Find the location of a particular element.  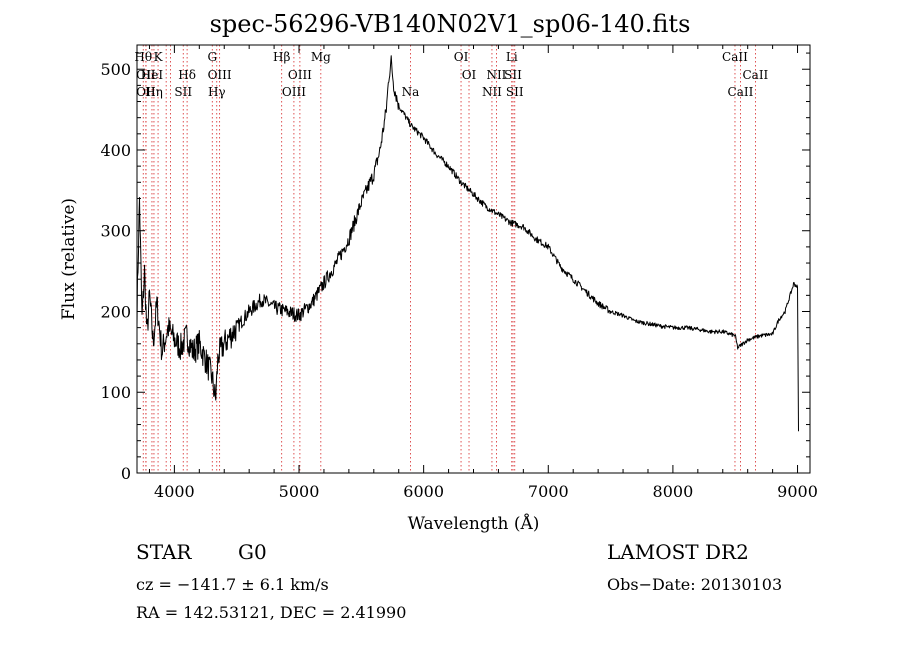

line-label: Hθ is located at coordinates (143, 57).